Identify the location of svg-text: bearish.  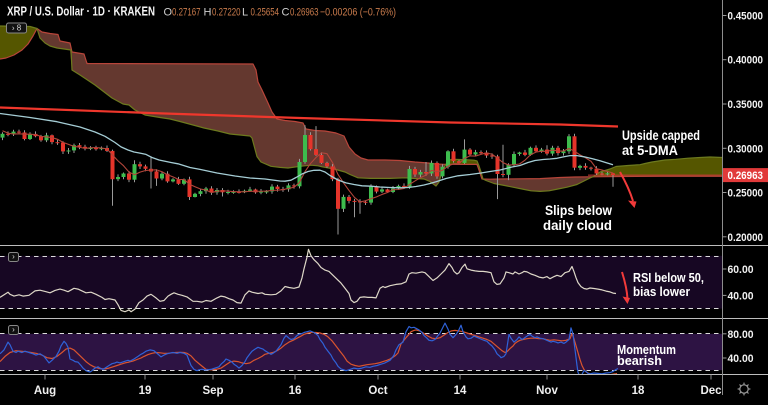
(639, 360).